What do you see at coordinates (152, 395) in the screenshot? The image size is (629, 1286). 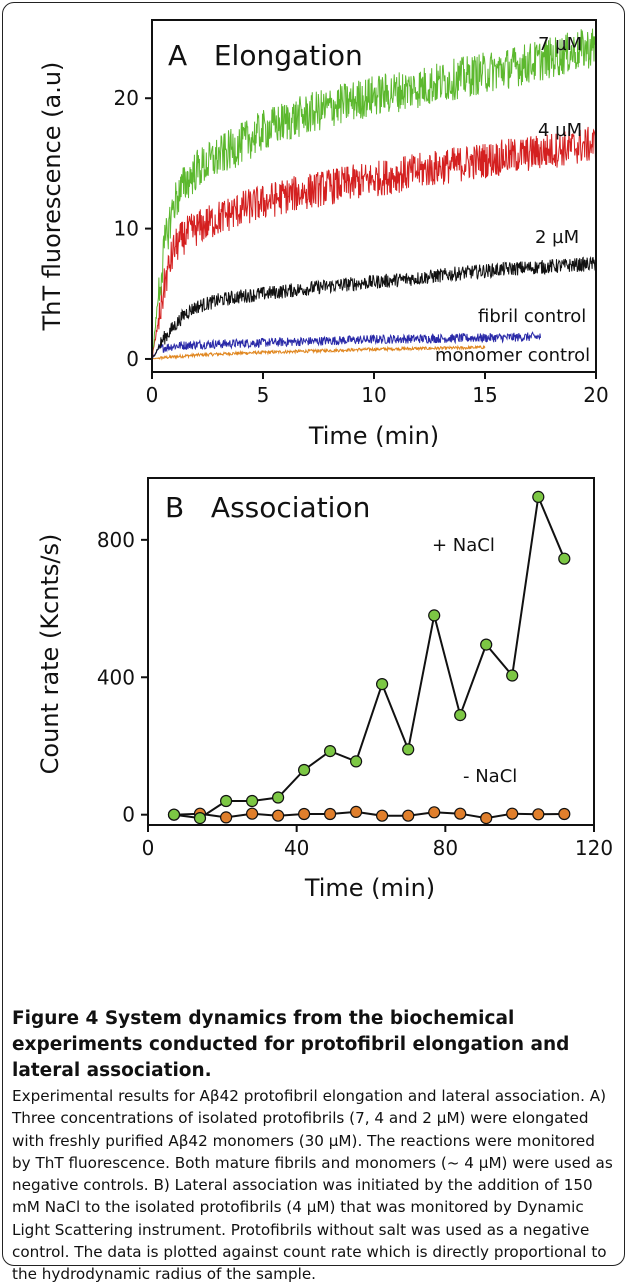 I see `elongation-x-tick-label: 0` at bounding box center [152, 395].